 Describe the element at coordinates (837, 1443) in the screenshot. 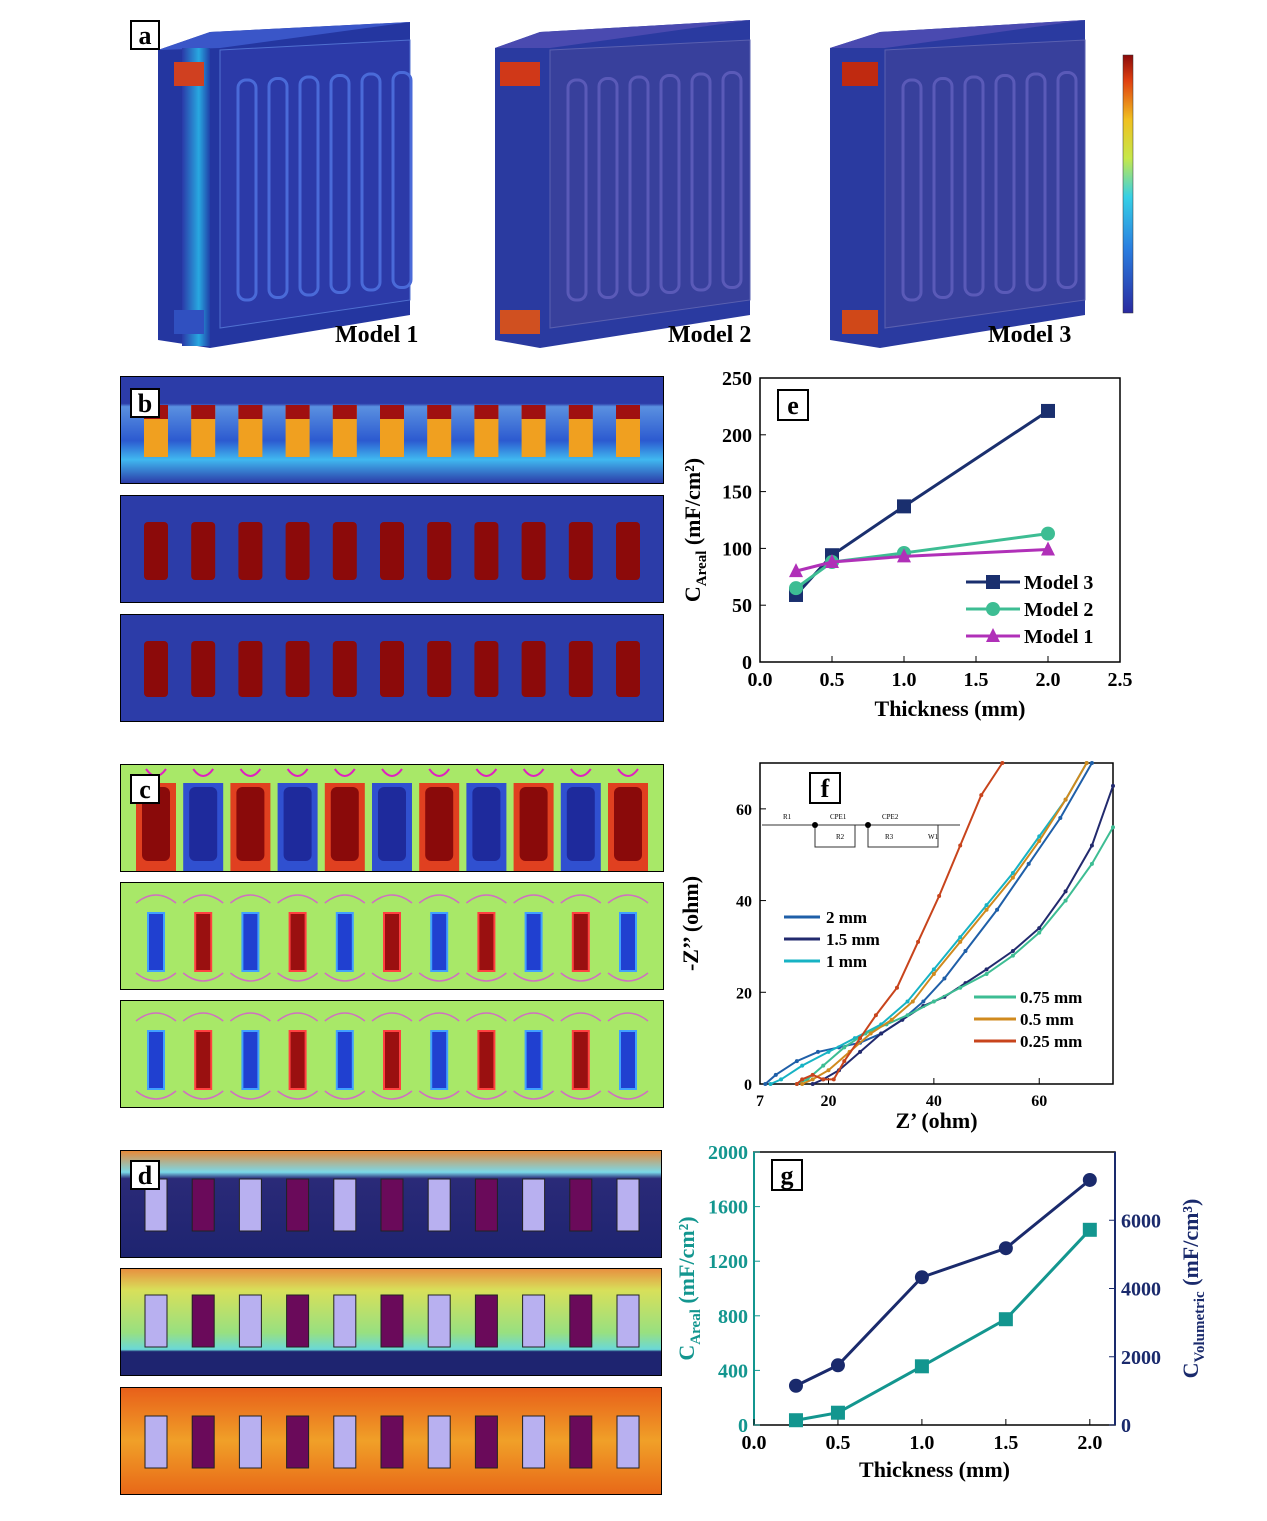

I see `x-tick-label: 0.5` at that location.